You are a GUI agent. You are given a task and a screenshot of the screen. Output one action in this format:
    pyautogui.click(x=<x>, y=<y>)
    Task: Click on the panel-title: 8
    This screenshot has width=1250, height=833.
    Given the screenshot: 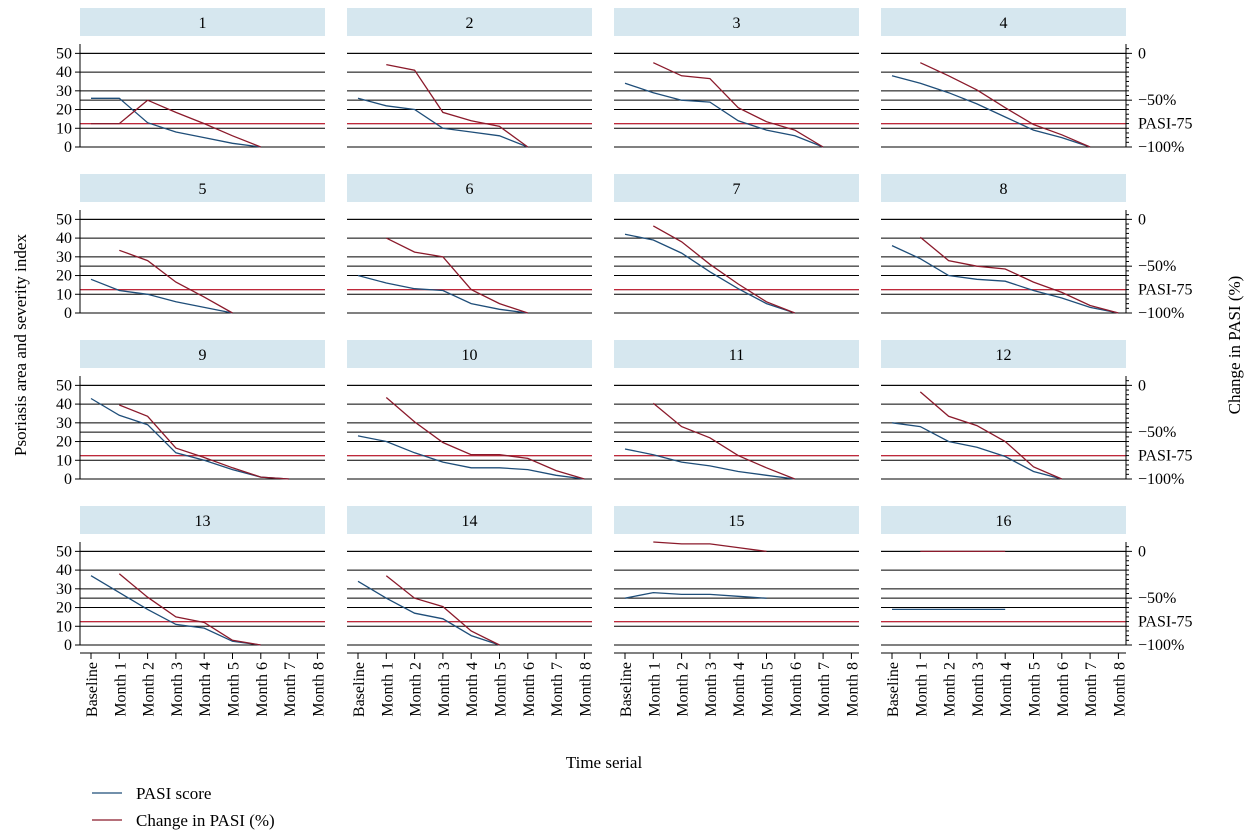 What is the action you would take?
    pyautogui.click(x=1004, y=189)
    